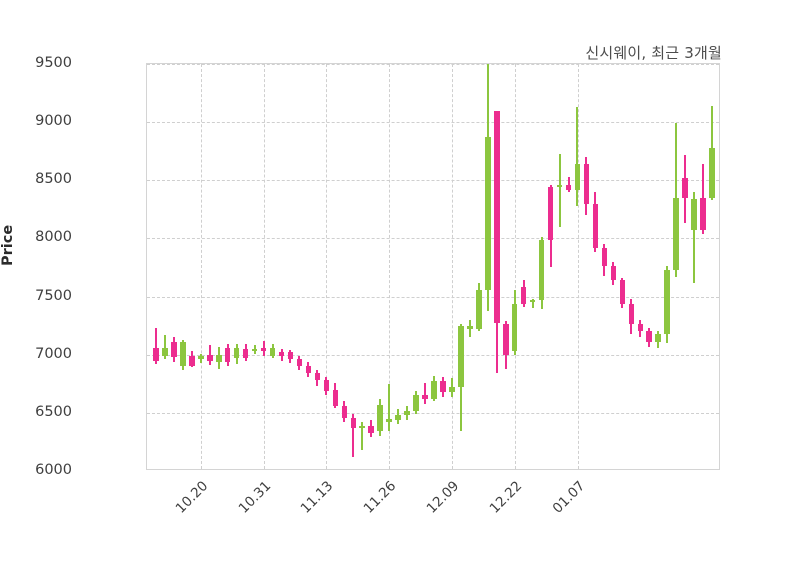 The image size is (800, 575). Describe the element at coordinates (53, 179) in the screenshot. I see `y-tick-label: 8500` at that location.